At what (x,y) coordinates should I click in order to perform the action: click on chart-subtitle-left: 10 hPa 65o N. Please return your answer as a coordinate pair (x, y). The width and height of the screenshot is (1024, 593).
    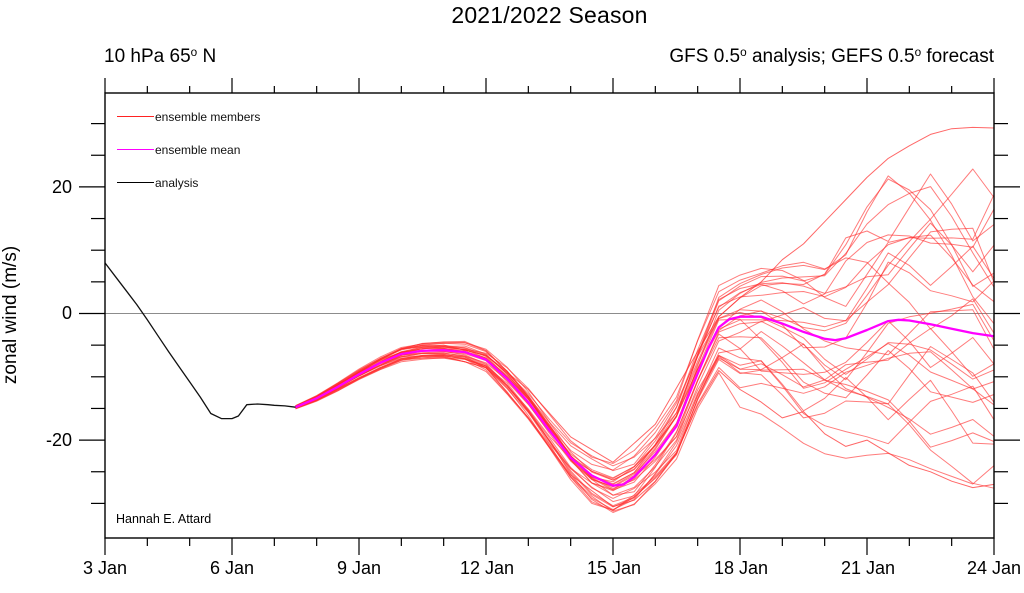
    Looking at the image, I should click on (160, 57).